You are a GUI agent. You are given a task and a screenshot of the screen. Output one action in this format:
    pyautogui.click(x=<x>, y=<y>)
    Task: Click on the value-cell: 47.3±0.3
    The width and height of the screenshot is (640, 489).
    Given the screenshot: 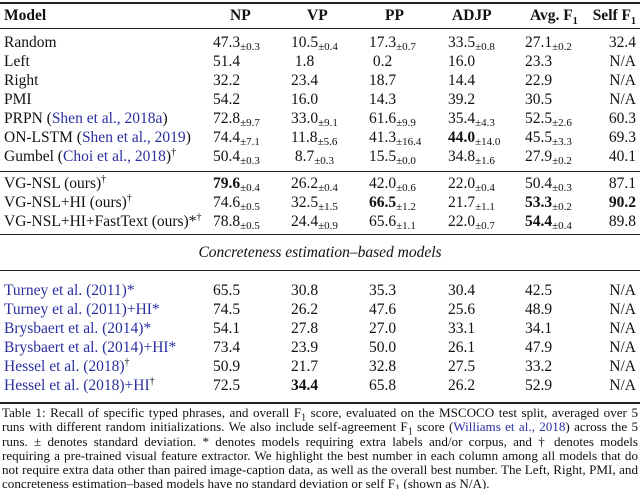 What is the action you would take?
    pyautogui.click(x=236, y=43)
    